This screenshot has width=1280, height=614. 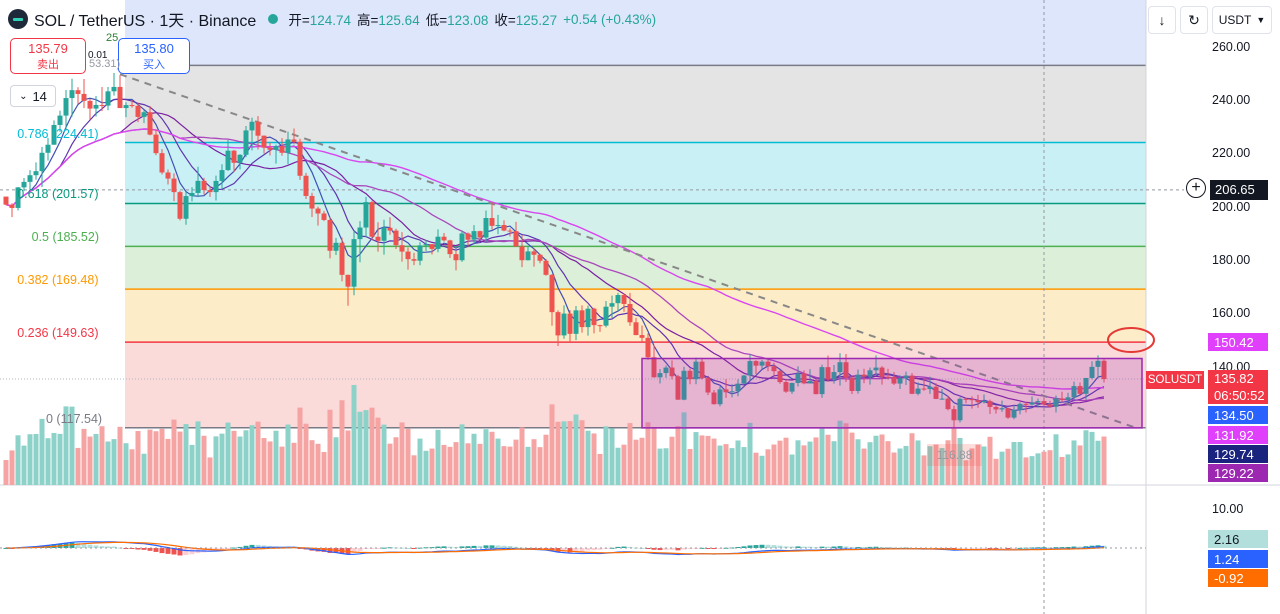 I want to click on download-button: ↓, so click(x=1162, y=20).